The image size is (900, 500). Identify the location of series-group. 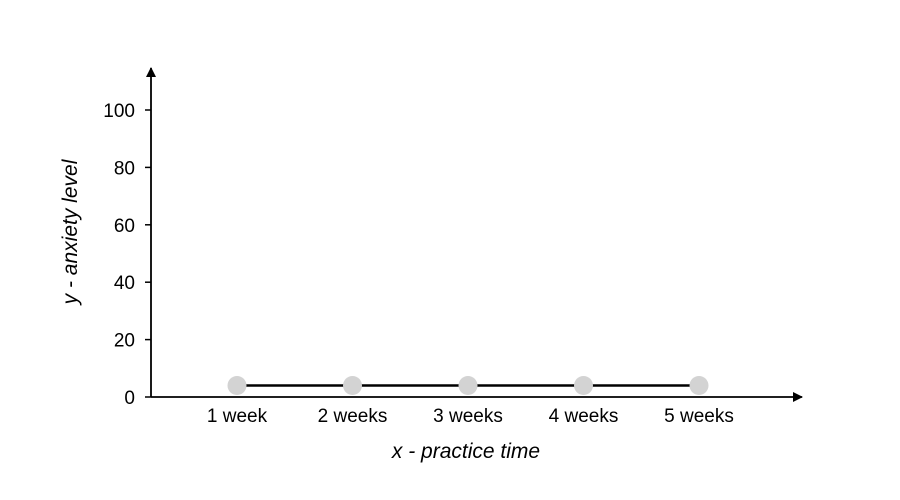
(468, 386).